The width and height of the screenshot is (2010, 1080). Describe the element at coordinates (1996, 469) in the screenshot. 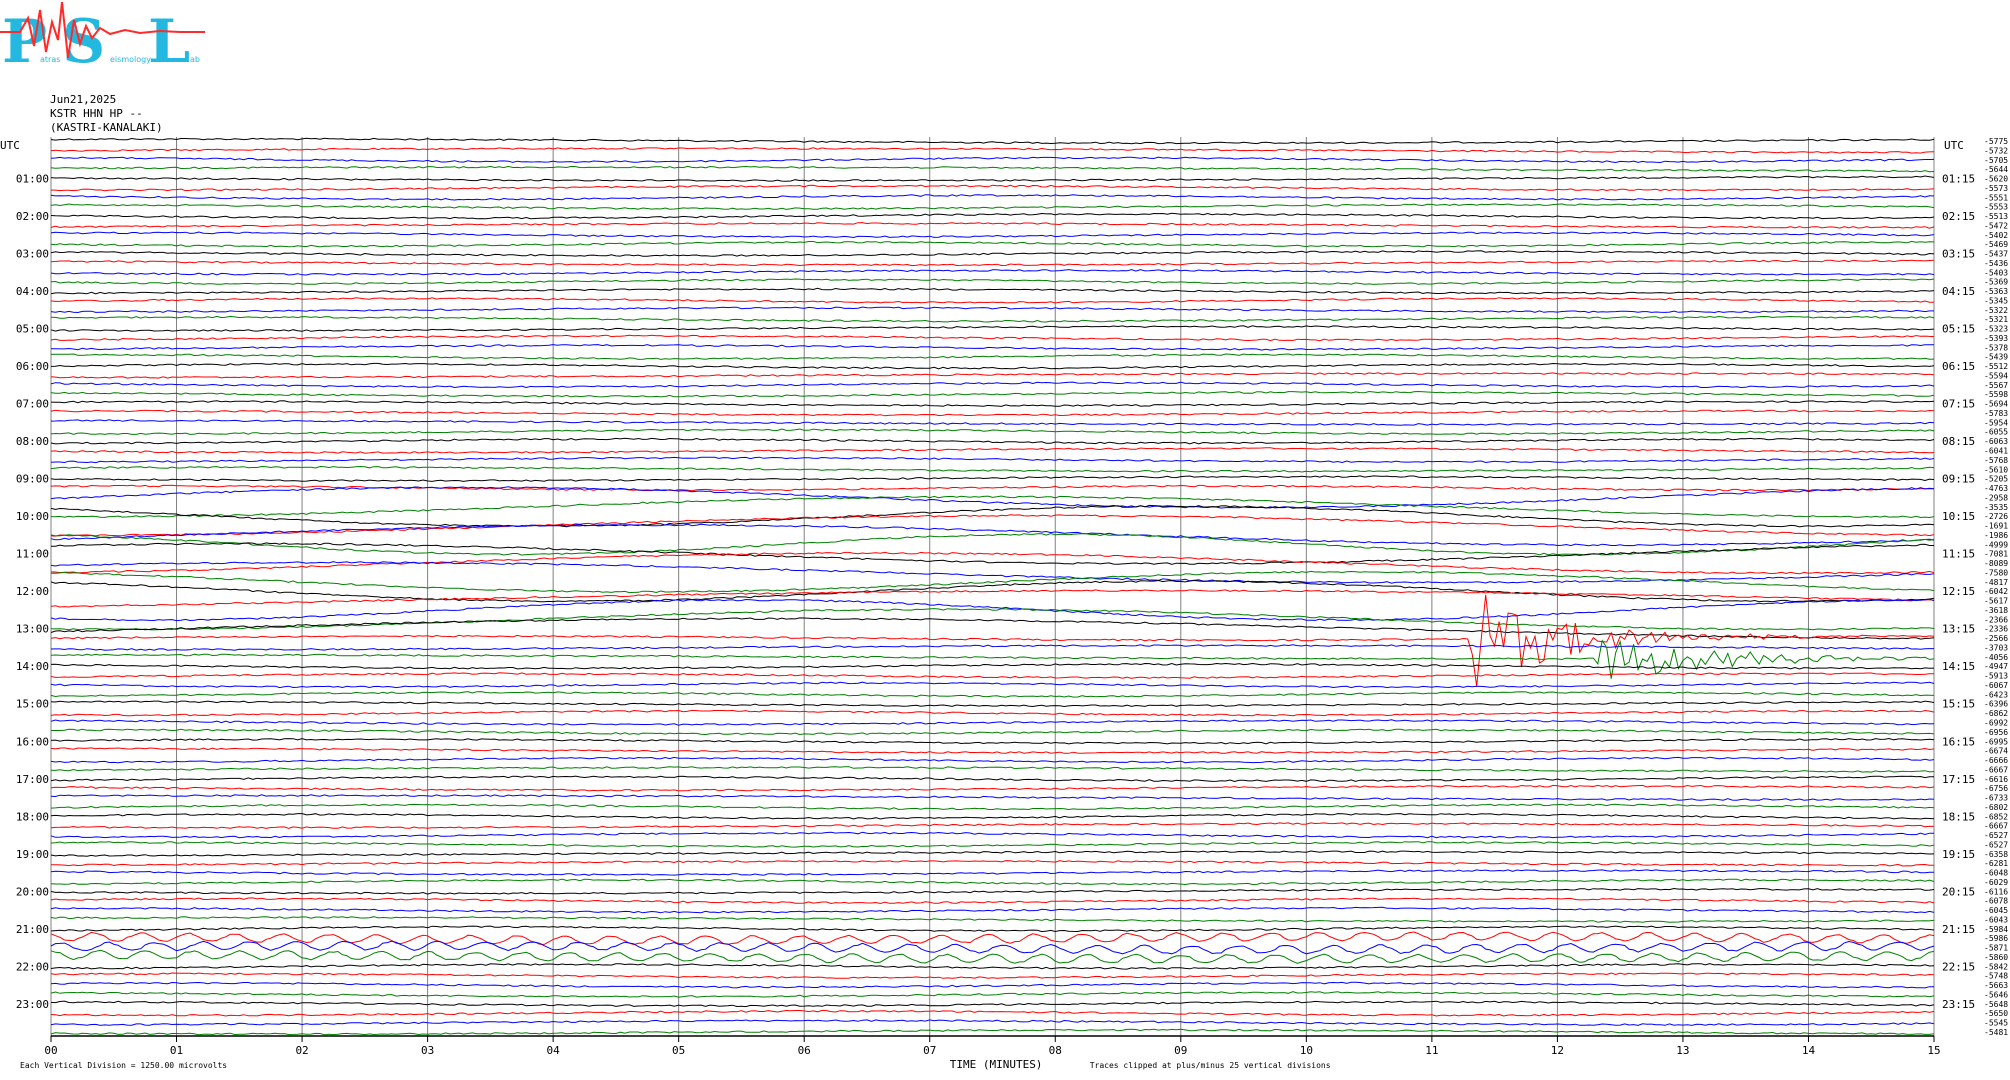

I see `row-offset-value: -5610` at that location.